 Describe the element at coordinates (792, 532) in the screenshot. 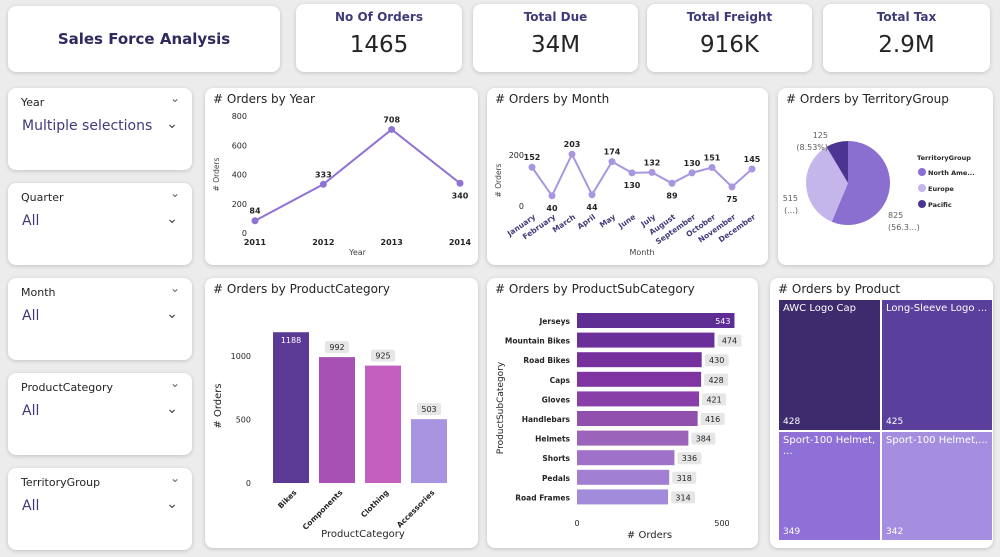

I see `tile-value: 349` at that location.